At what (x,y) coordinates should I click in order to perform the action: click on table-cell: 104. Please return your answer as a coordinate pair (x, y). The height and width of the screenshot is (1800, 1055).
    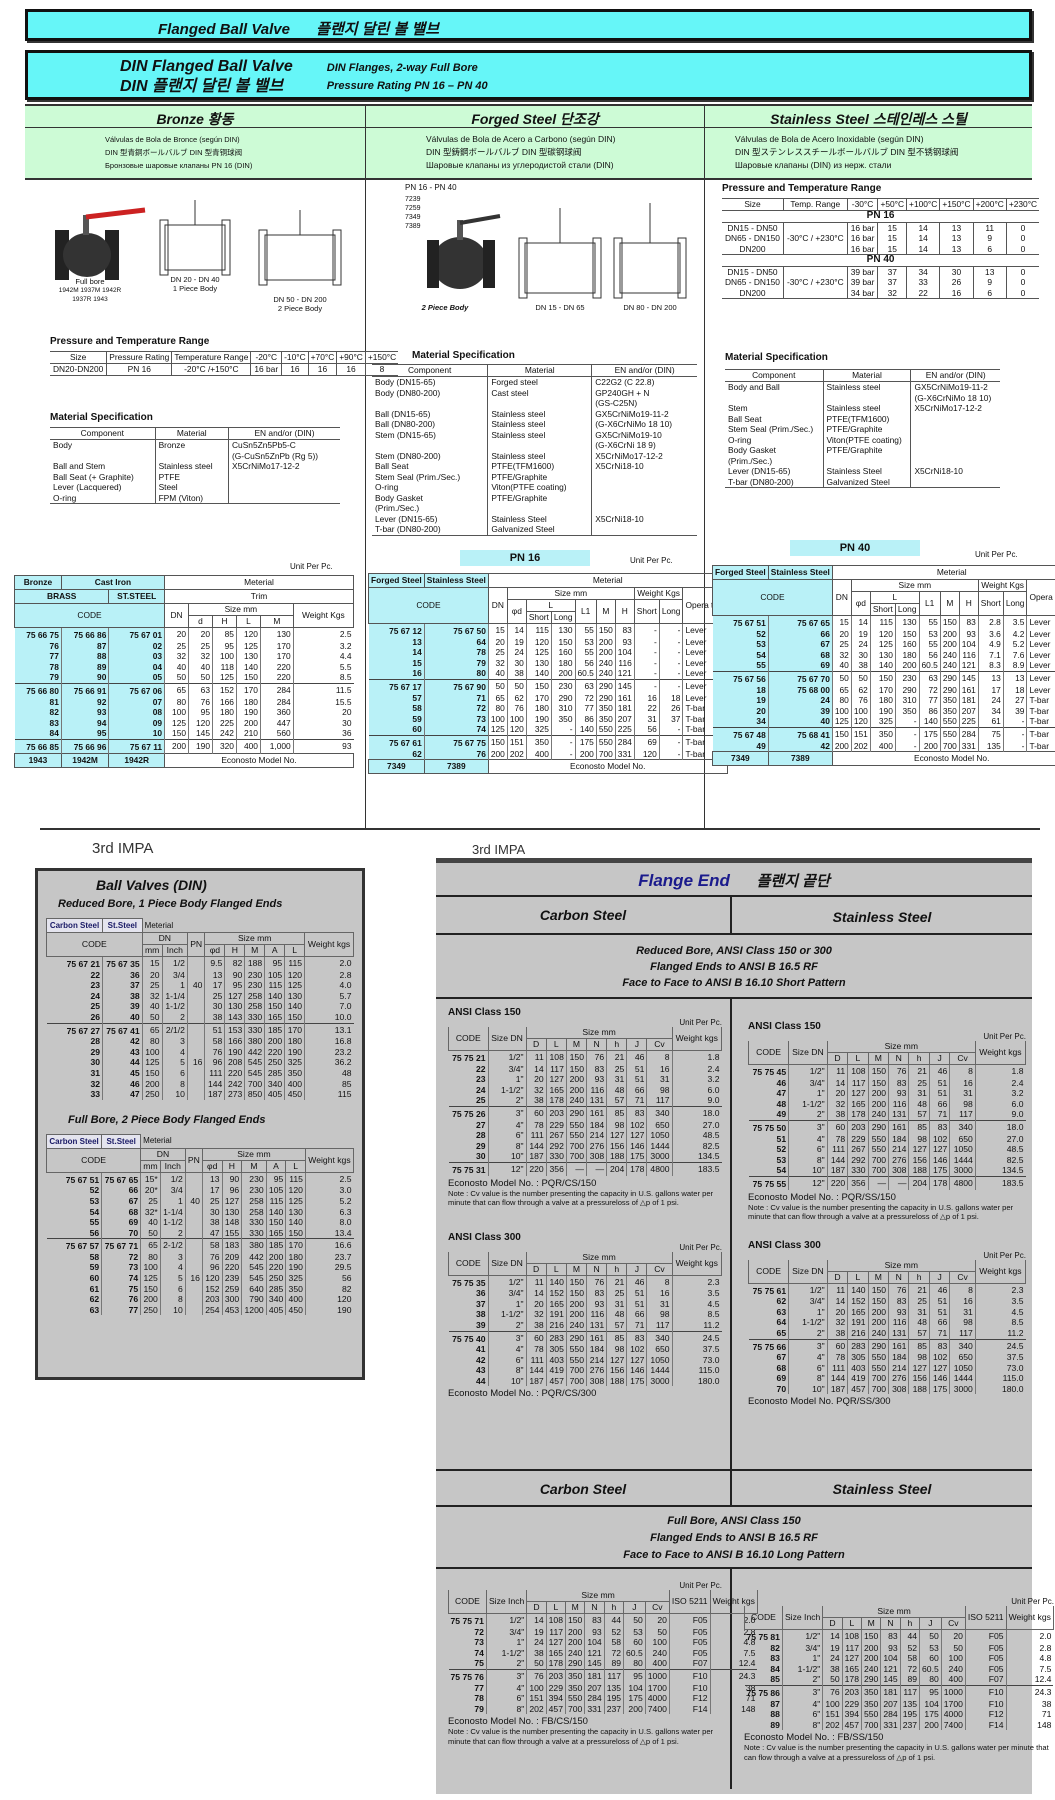
    Looking at the image, I should click on (624, 652).